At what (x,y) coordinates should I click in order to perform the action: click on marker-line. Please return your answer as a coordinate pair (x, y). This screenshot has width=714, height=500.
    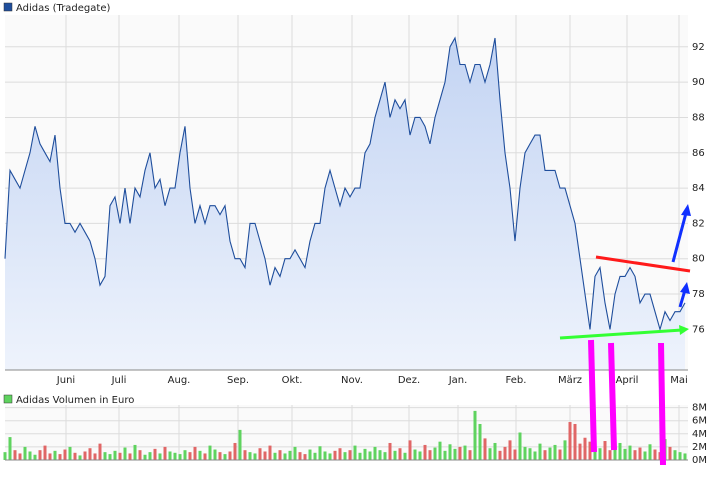
    Looking at the image, I should click on (612, 396).